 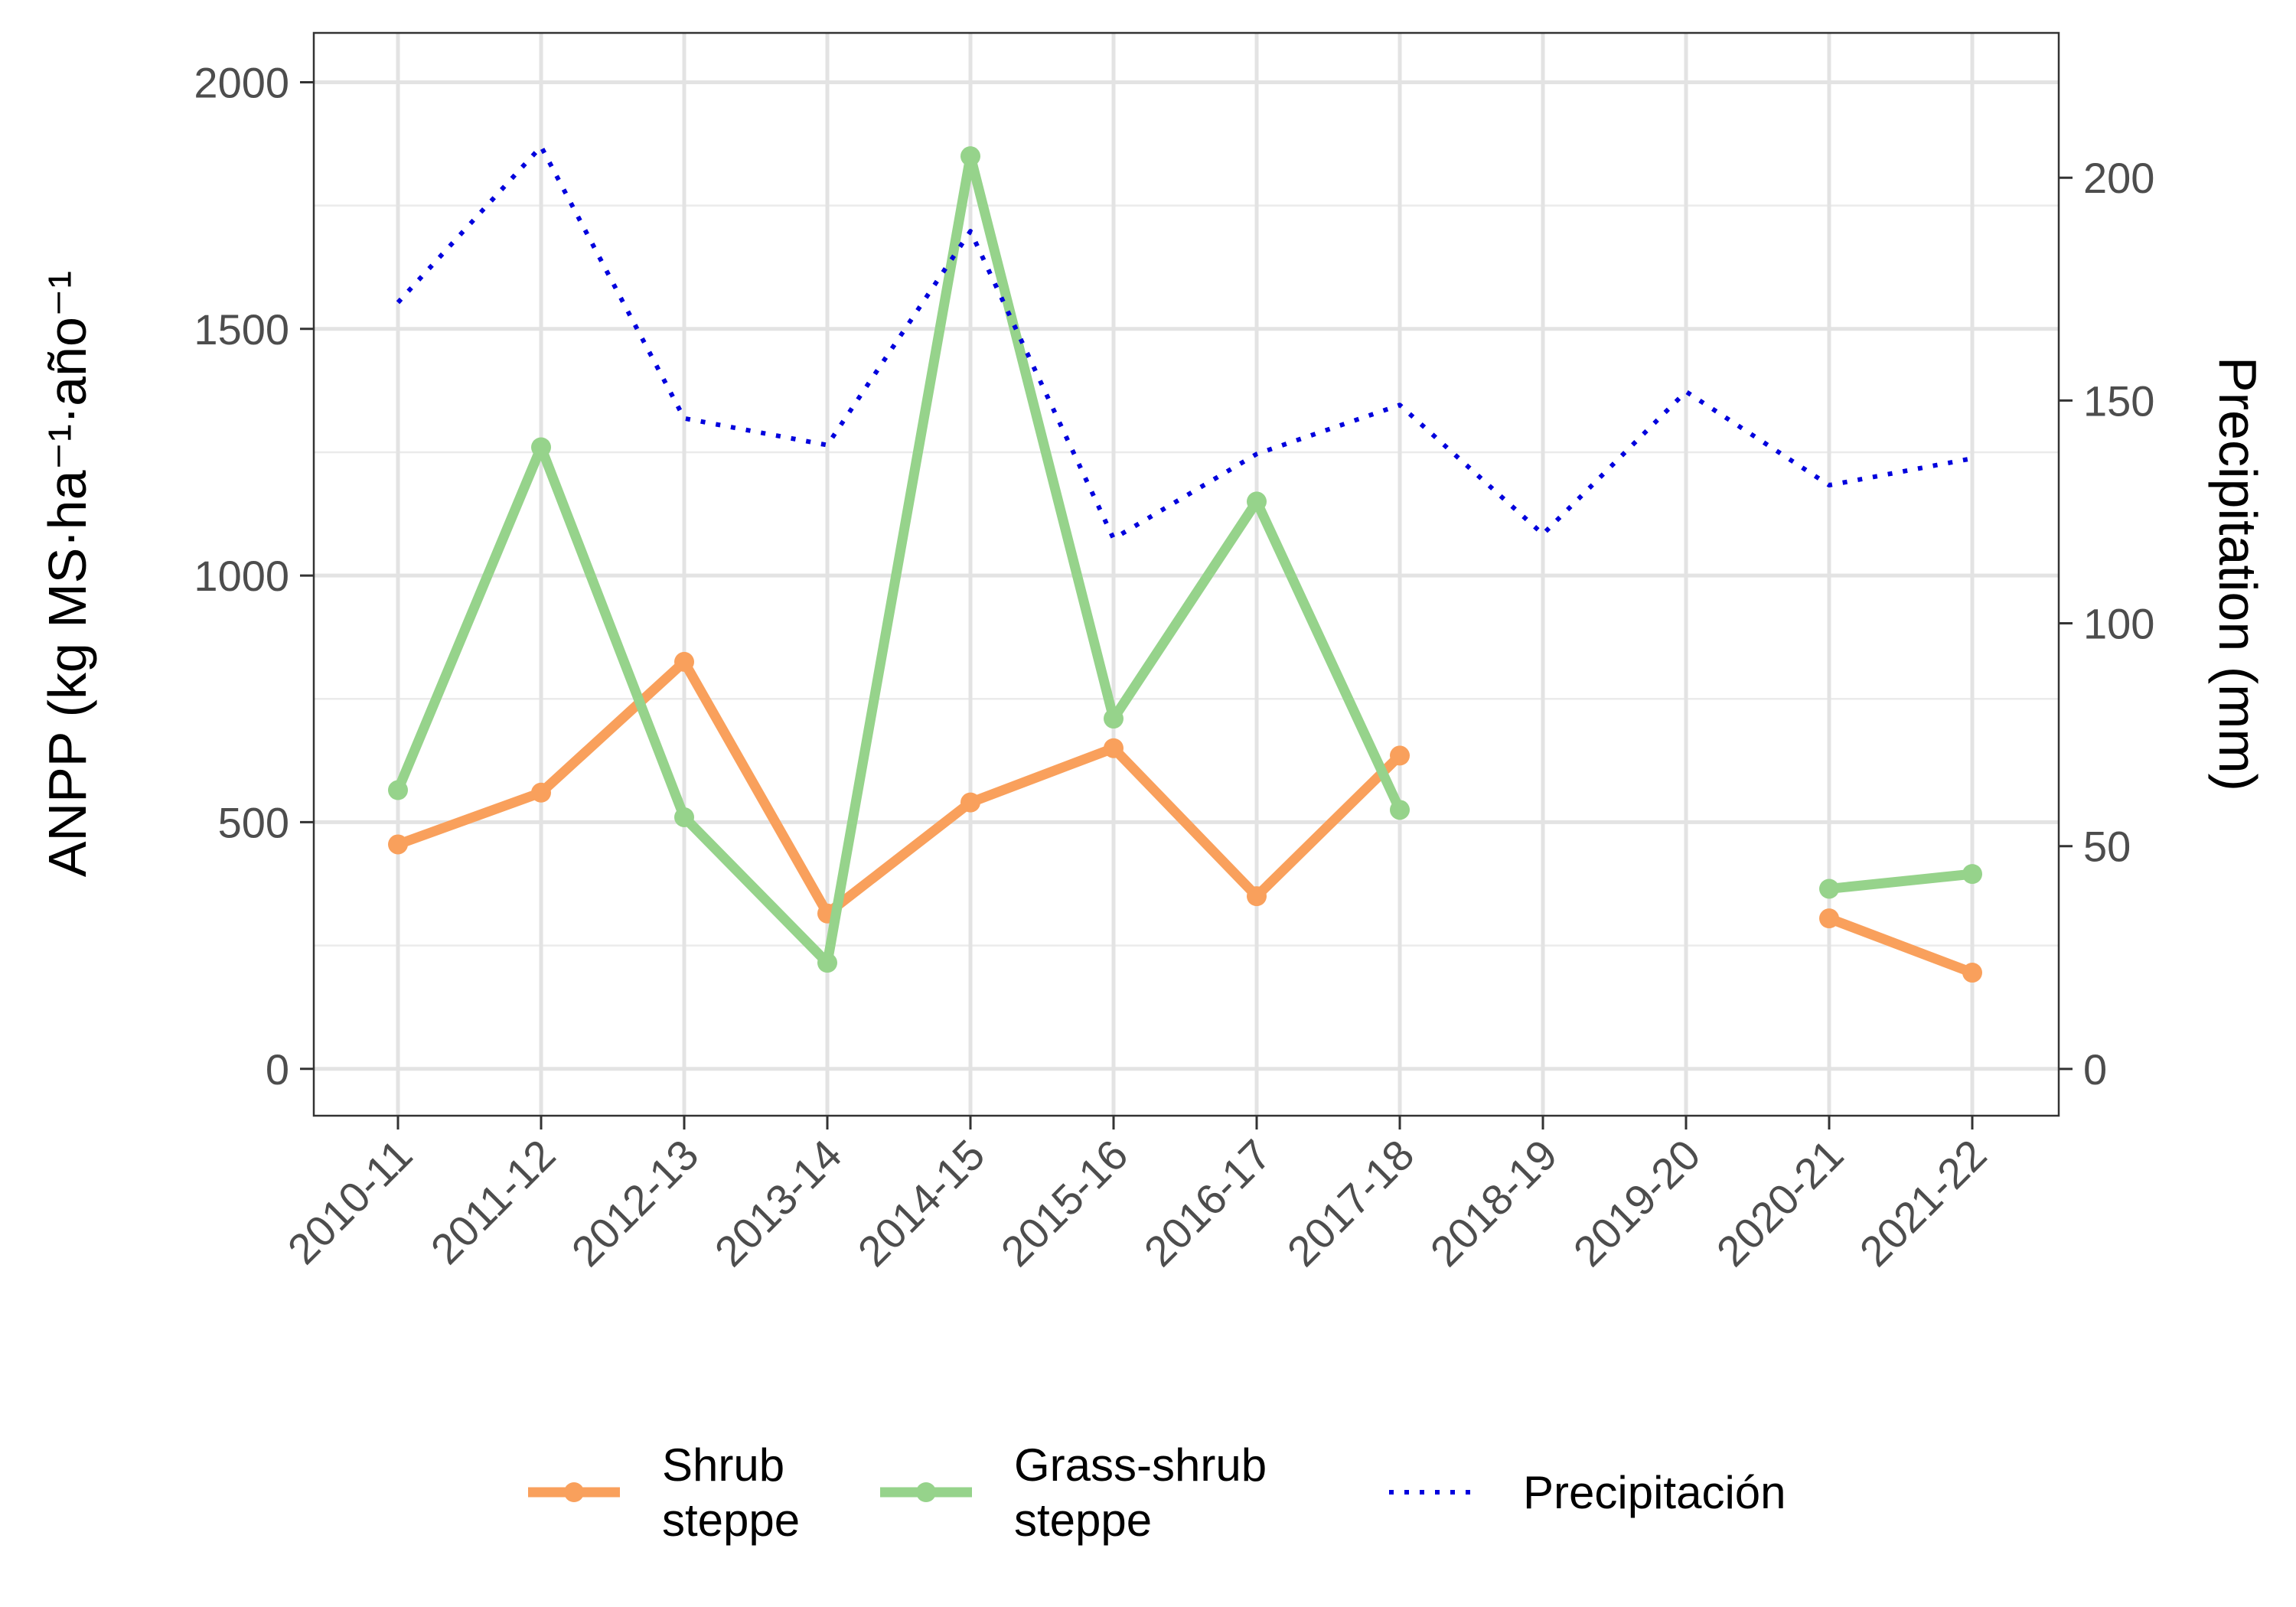 I want to click on legend-label: Precipitación, so click(x=1654, y=1492).